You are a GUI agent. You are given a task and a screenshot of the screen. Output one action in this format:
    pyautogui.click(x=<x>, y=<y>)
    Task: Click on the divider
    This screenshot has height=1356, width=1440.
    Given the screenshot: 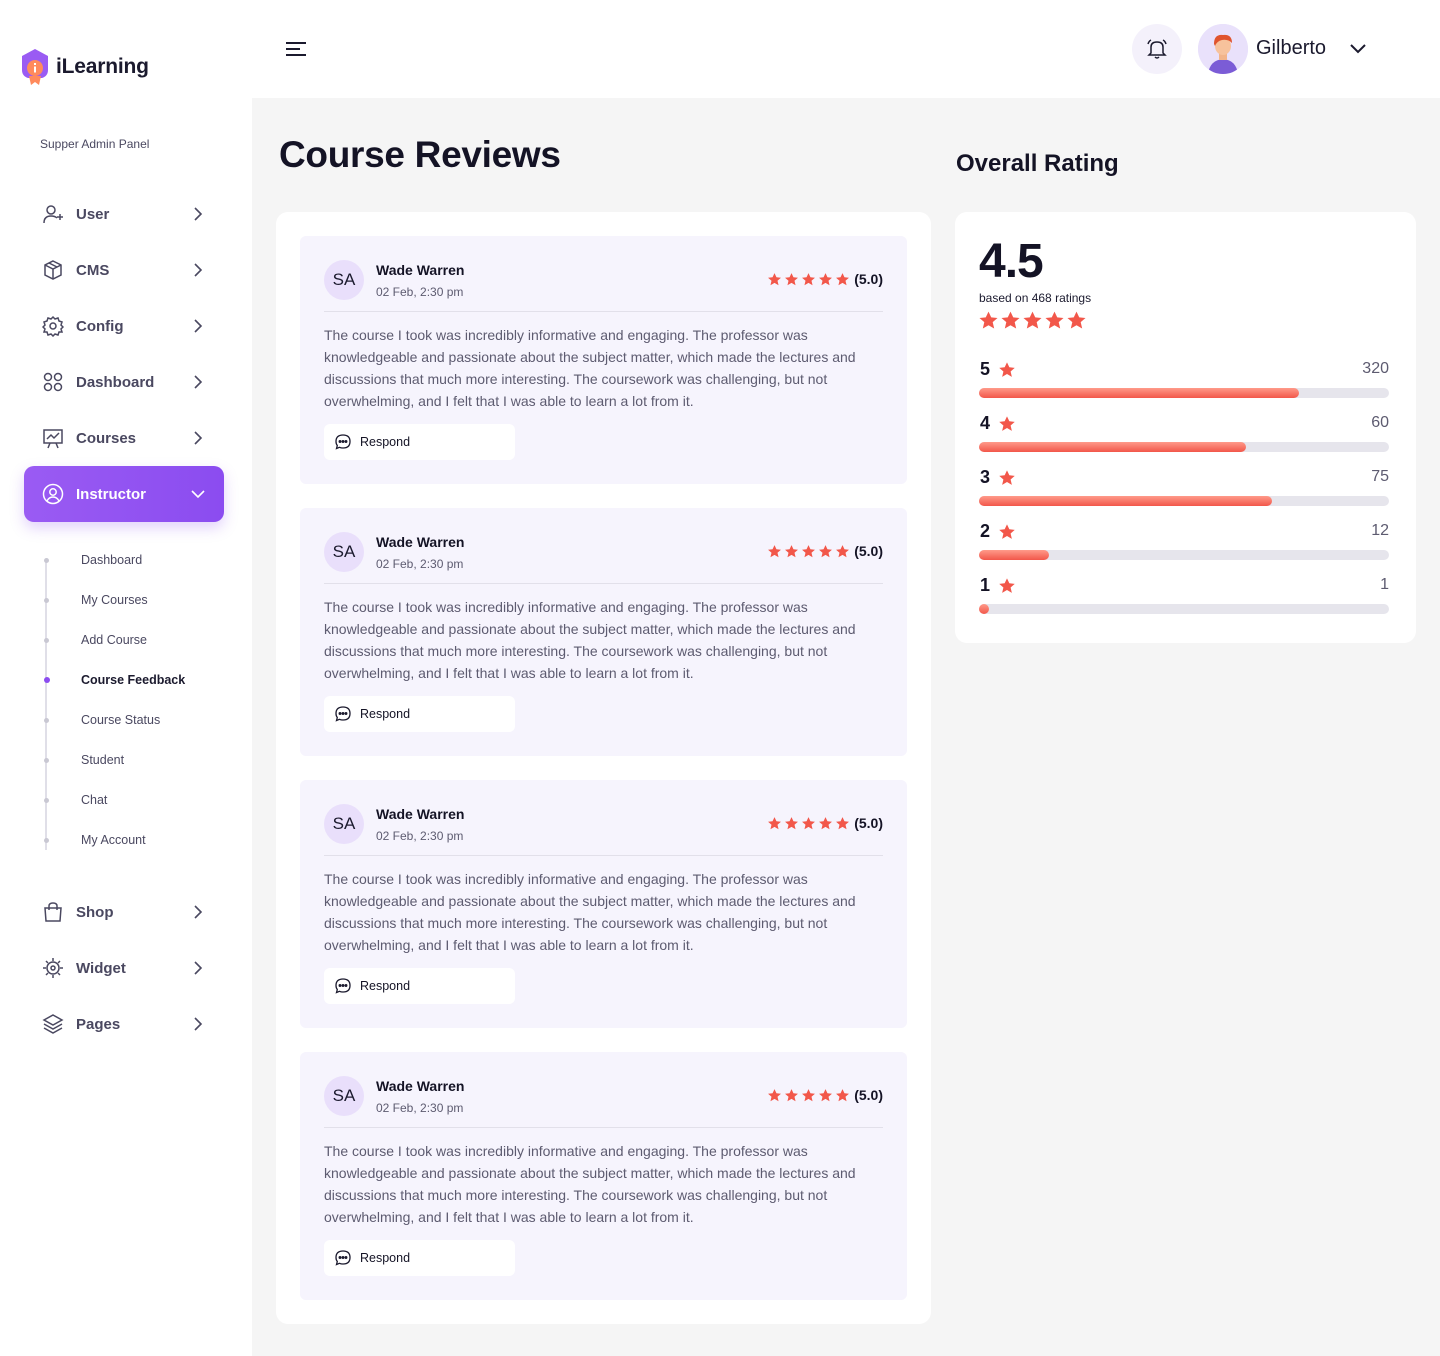 What is the action you would take?
    pyautogui.click(x=603, y=311)
    